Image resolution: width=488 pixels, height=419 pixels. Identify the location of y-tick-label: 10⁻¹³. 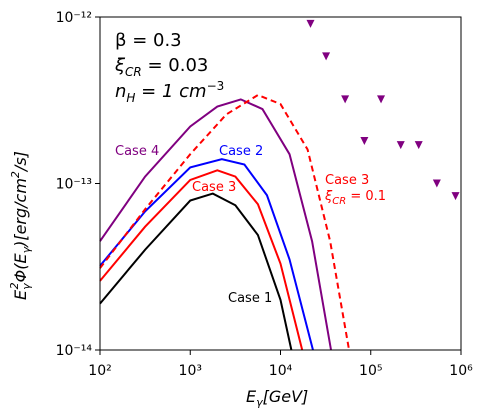
(74, 185).